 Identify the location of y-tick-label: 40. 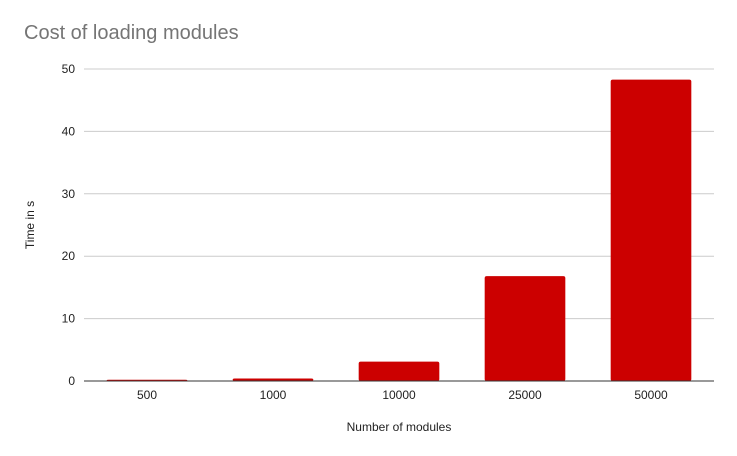
(69, 131).